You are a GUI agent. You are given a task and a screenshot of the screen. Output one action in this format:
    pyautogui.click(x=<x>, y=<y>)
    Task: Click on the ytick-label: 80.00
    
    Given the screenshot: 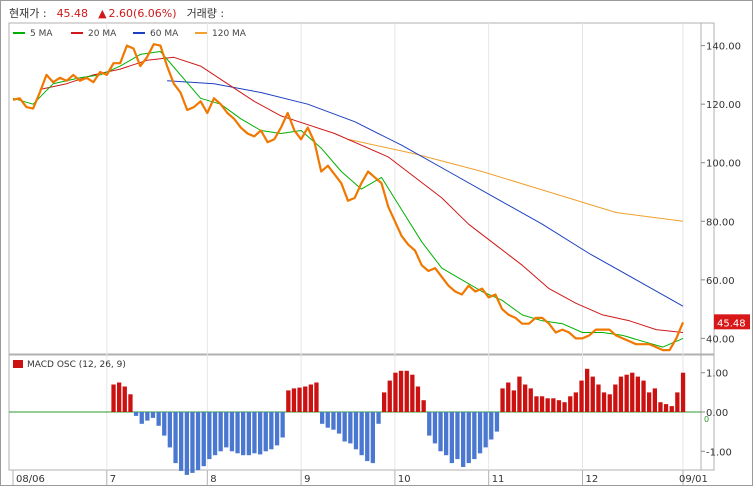 What is the action you would take?
    pyautogui.click(x=720, y=222)
    